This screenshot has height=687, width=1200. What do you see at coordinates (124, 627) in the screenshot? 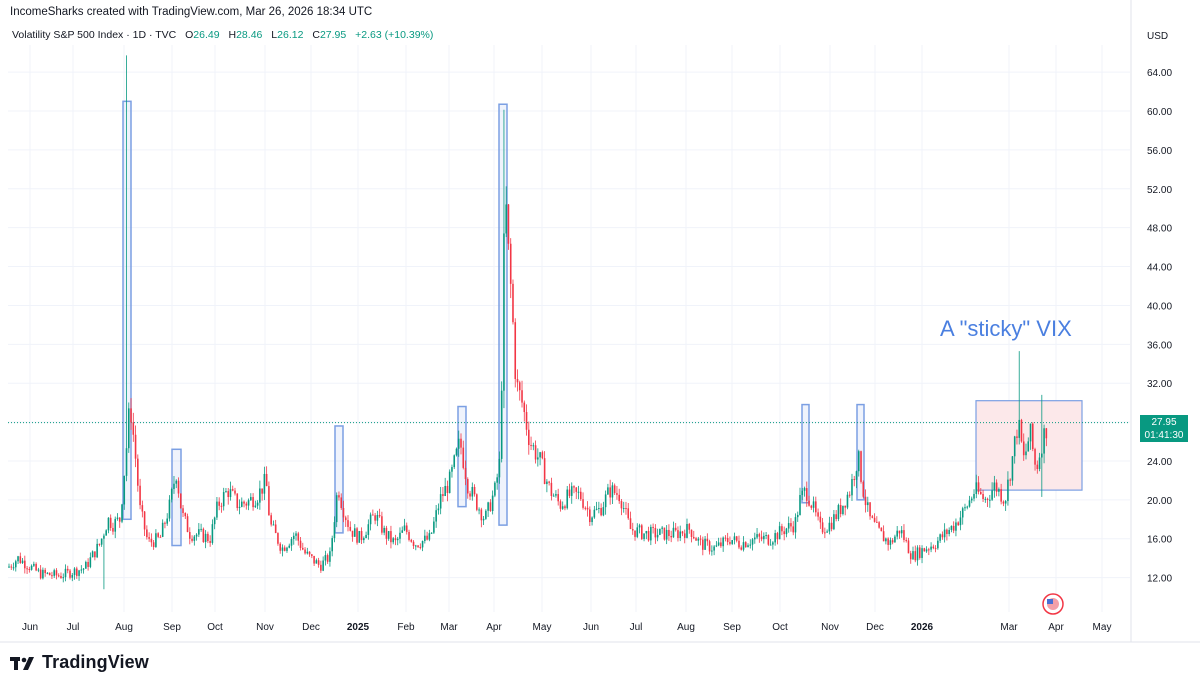
I see `time-tick-label: Aug` at bounding box center [124, 627].